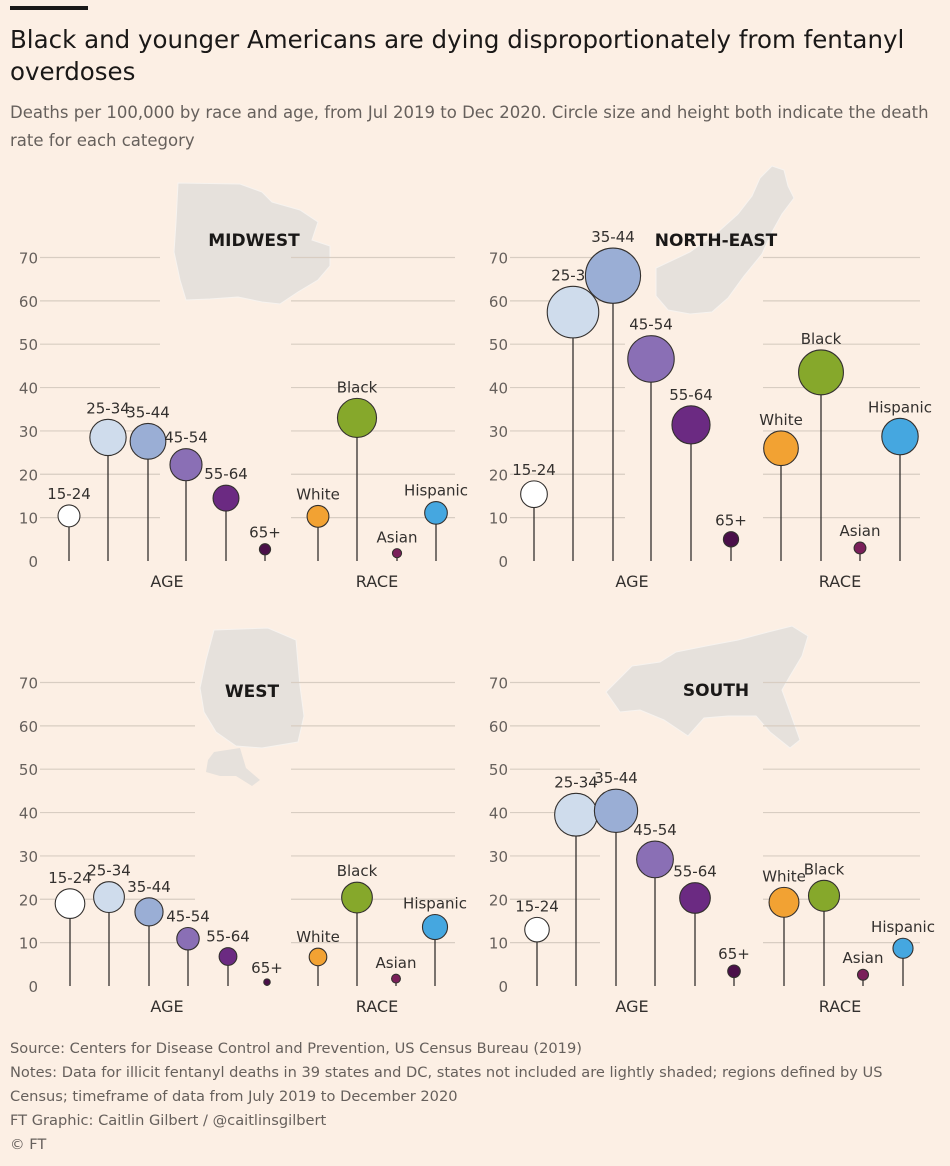  Describe the element at coordinates (725, 240) in the screenshot. I see `northeast-map` at that location.